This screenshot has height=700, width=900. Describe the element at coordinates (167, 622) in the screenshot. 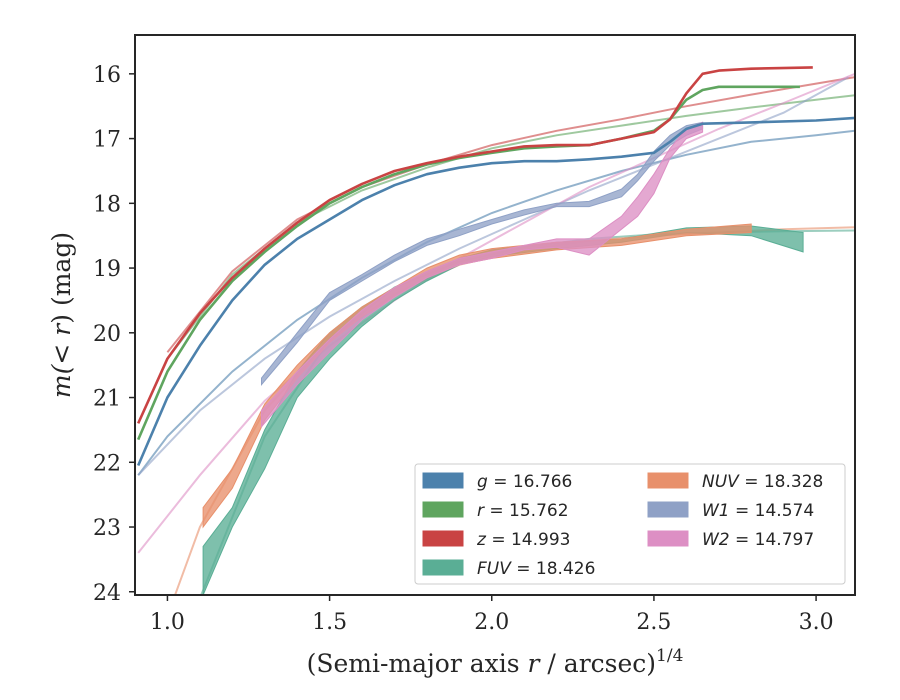

I see `x-tick-label: 1.0` at that location.